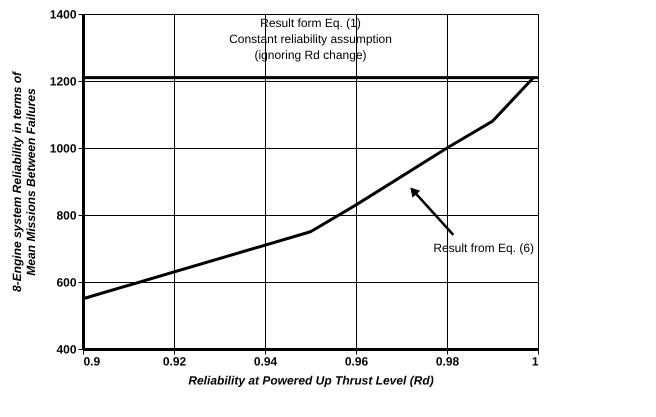 Image resolution: width=656 pixels, height=417 pixels. Describe the element at coordinates (66, 283) in the screenshot. I see `y-tick-label: 600` at that location.